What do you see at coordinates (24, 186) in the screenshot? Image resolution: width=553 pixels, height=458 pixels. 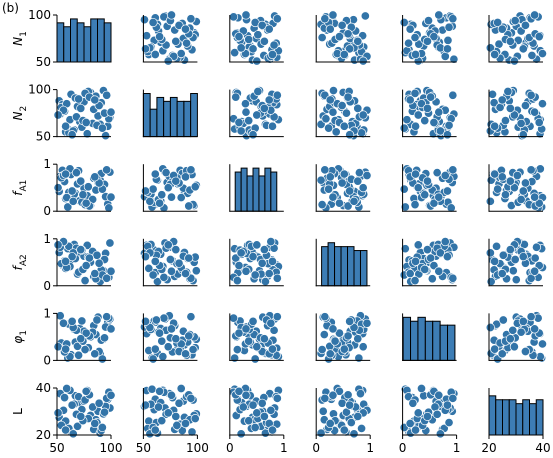 I see `y-axis-label-sub: A1` at bounding box center [24, 186].